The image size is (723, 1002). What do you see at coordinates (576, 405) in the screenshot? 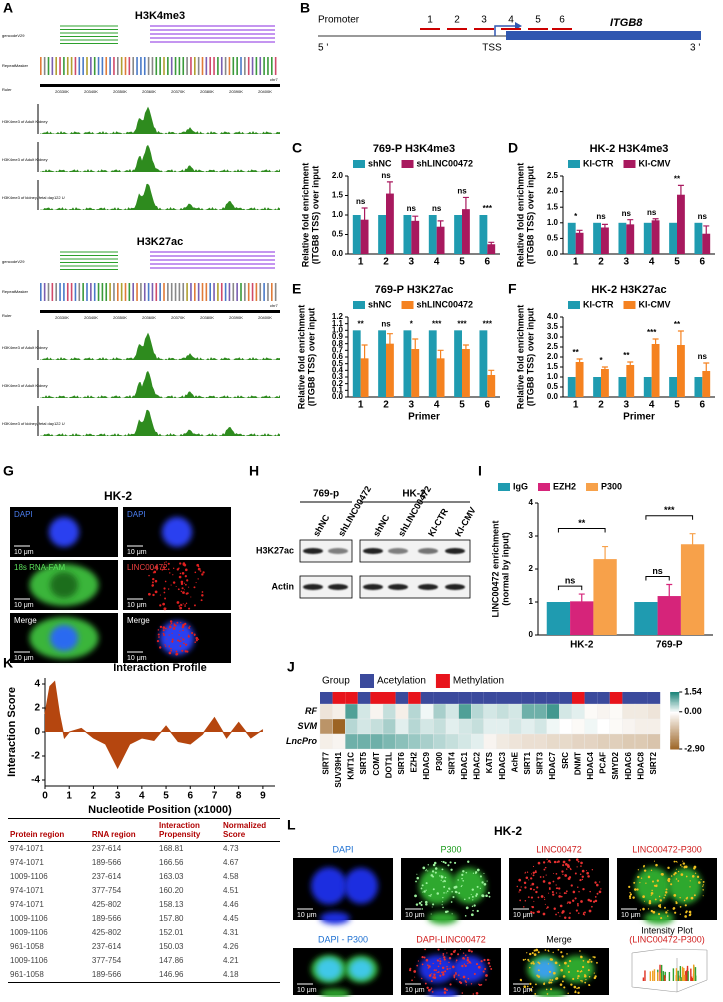
I see `x-tick-label: 1` at bounding box center [576, 405].